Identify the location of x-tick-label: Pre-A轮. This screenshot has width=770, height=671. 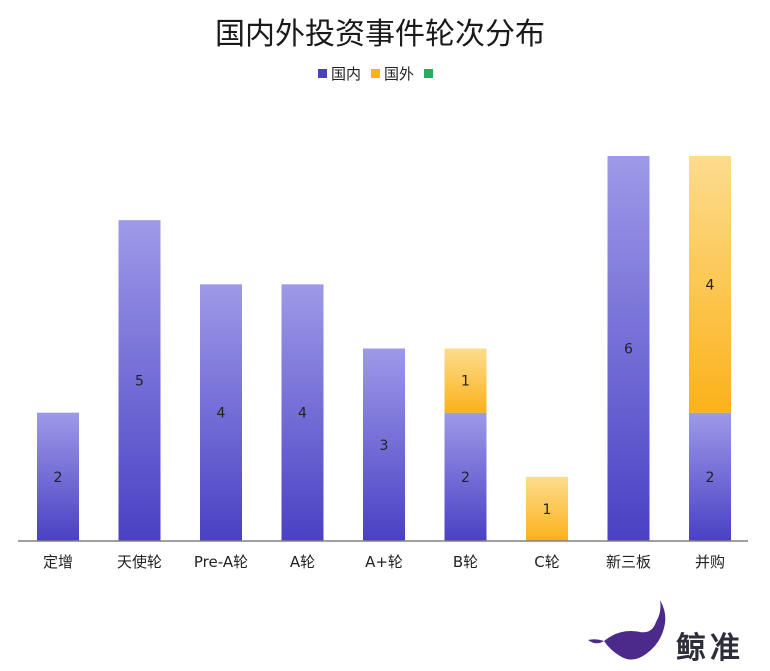
(221, 562).